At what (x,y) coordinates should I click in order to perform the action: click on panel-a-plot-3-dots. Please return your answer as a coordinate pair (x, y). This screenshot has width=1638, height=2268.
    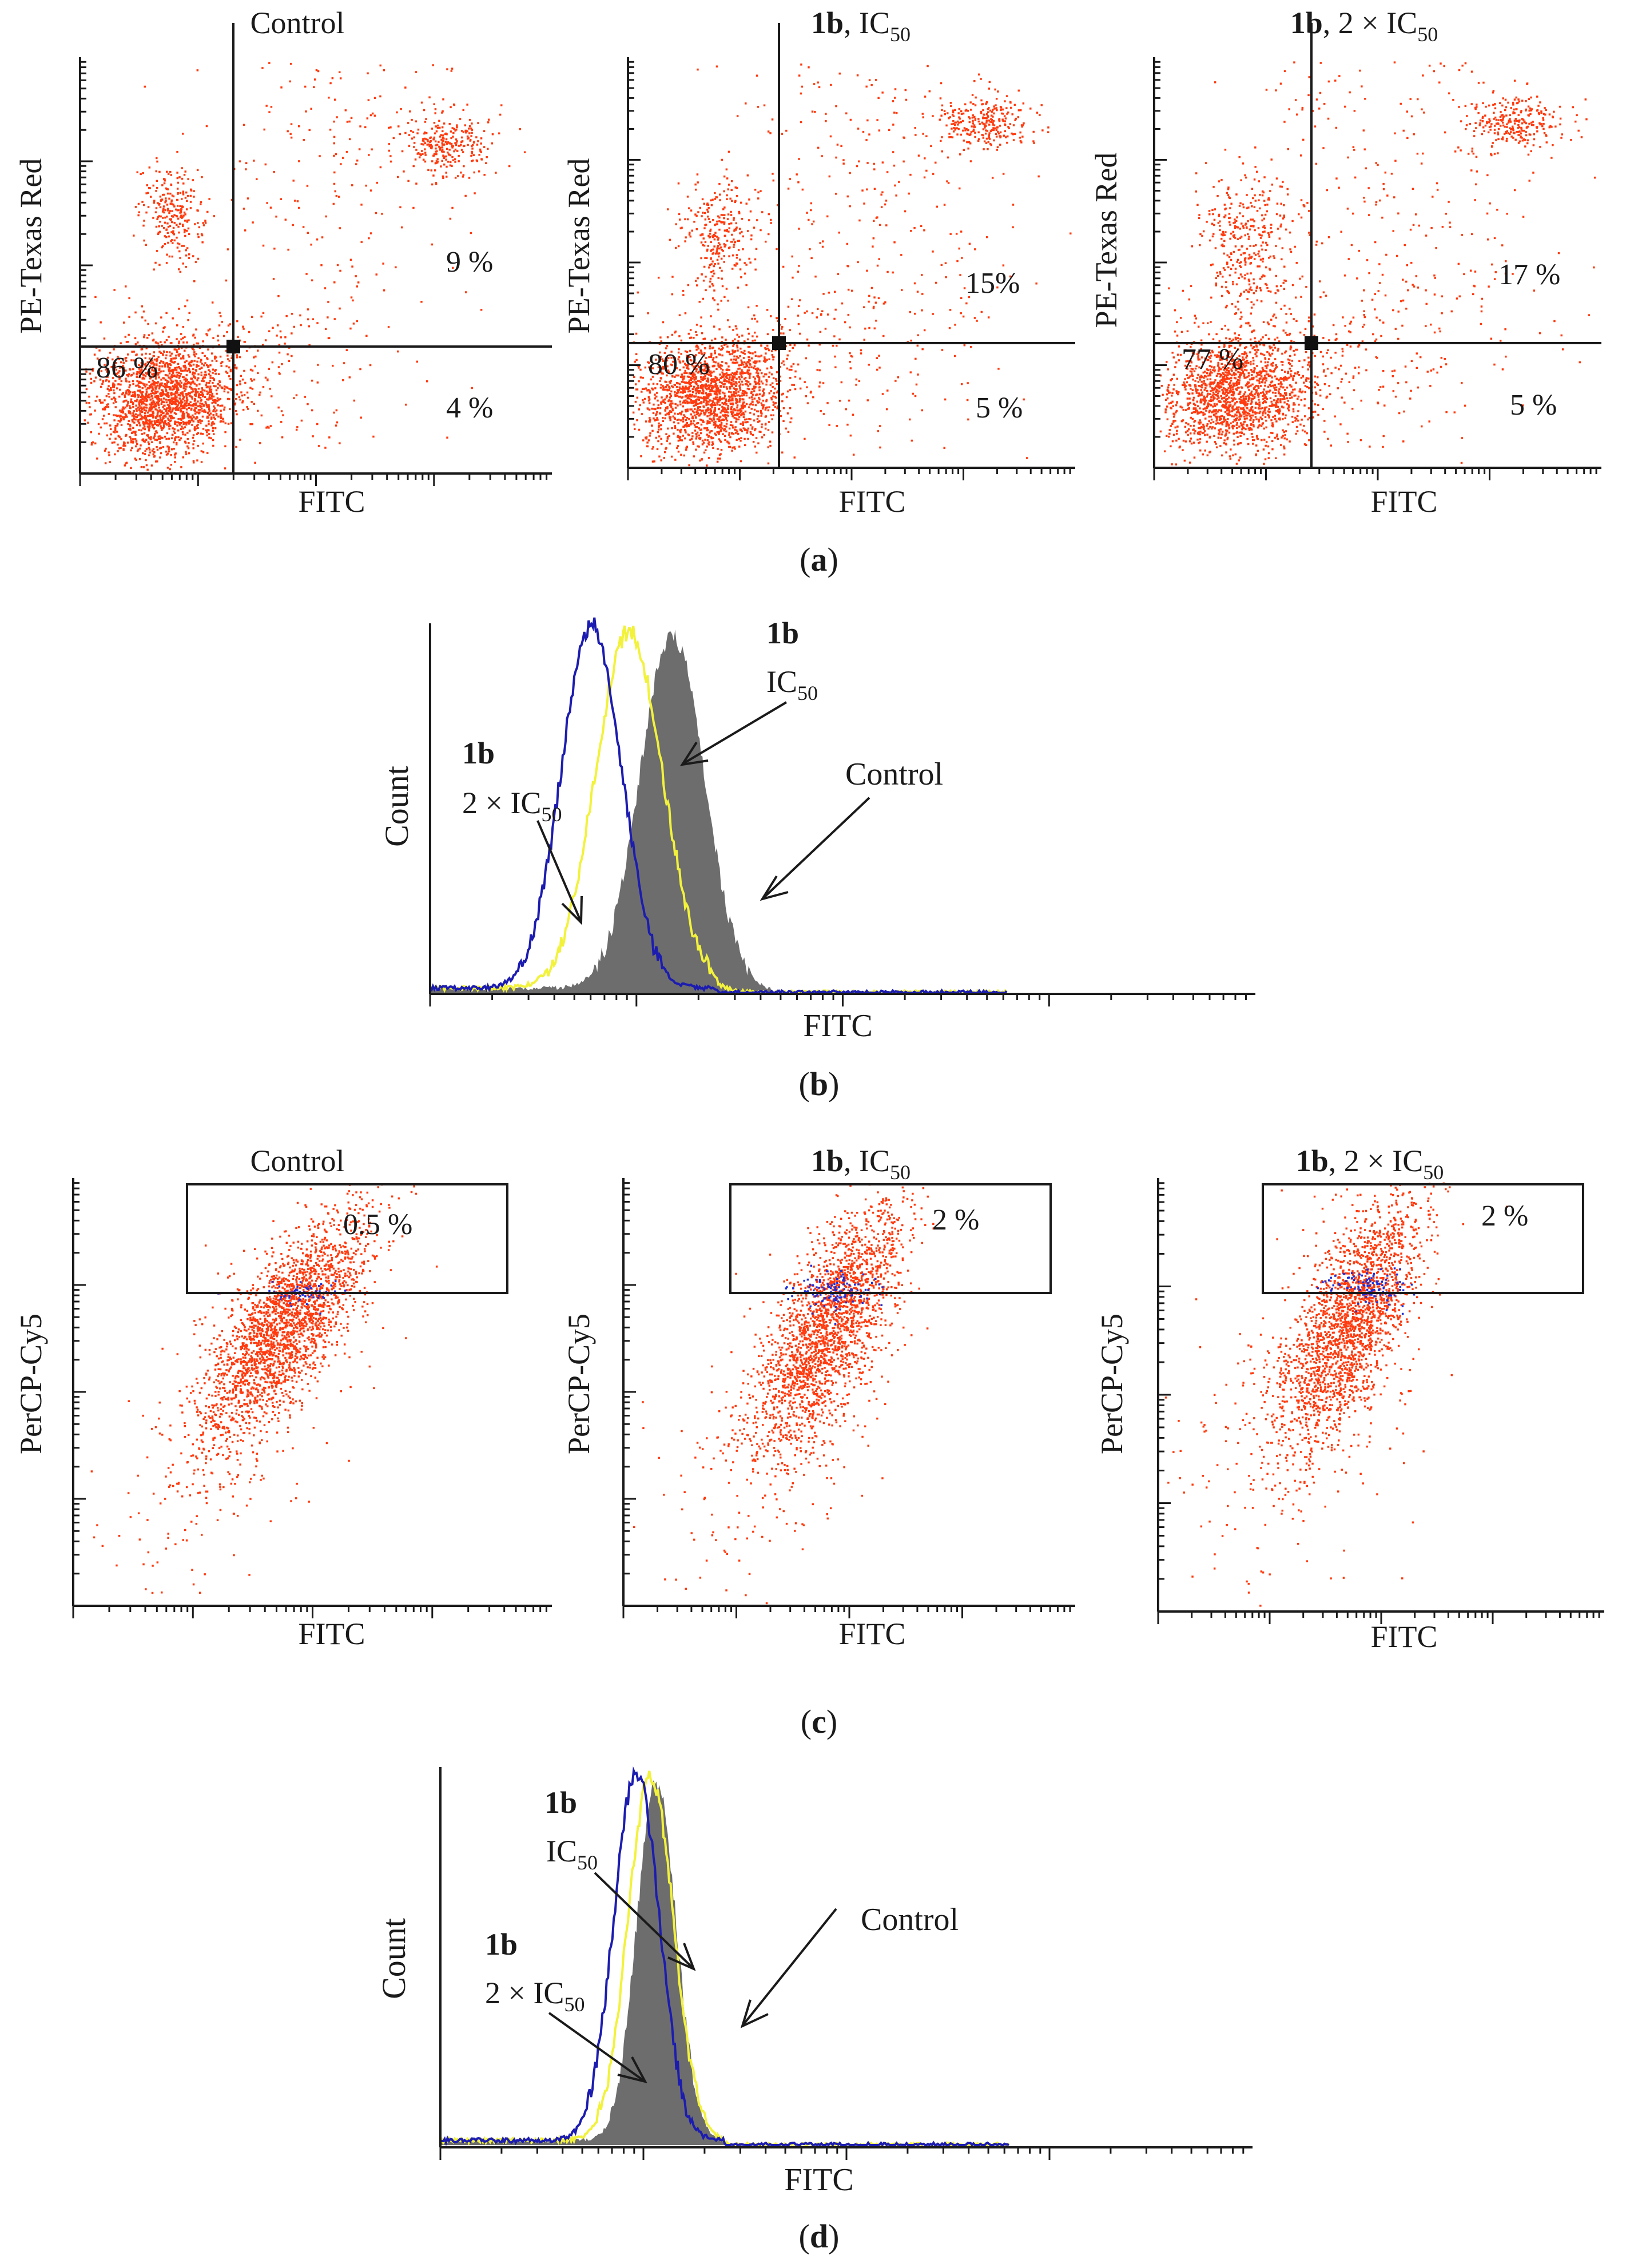
    Looking at the image, I should click on (1377, 263).